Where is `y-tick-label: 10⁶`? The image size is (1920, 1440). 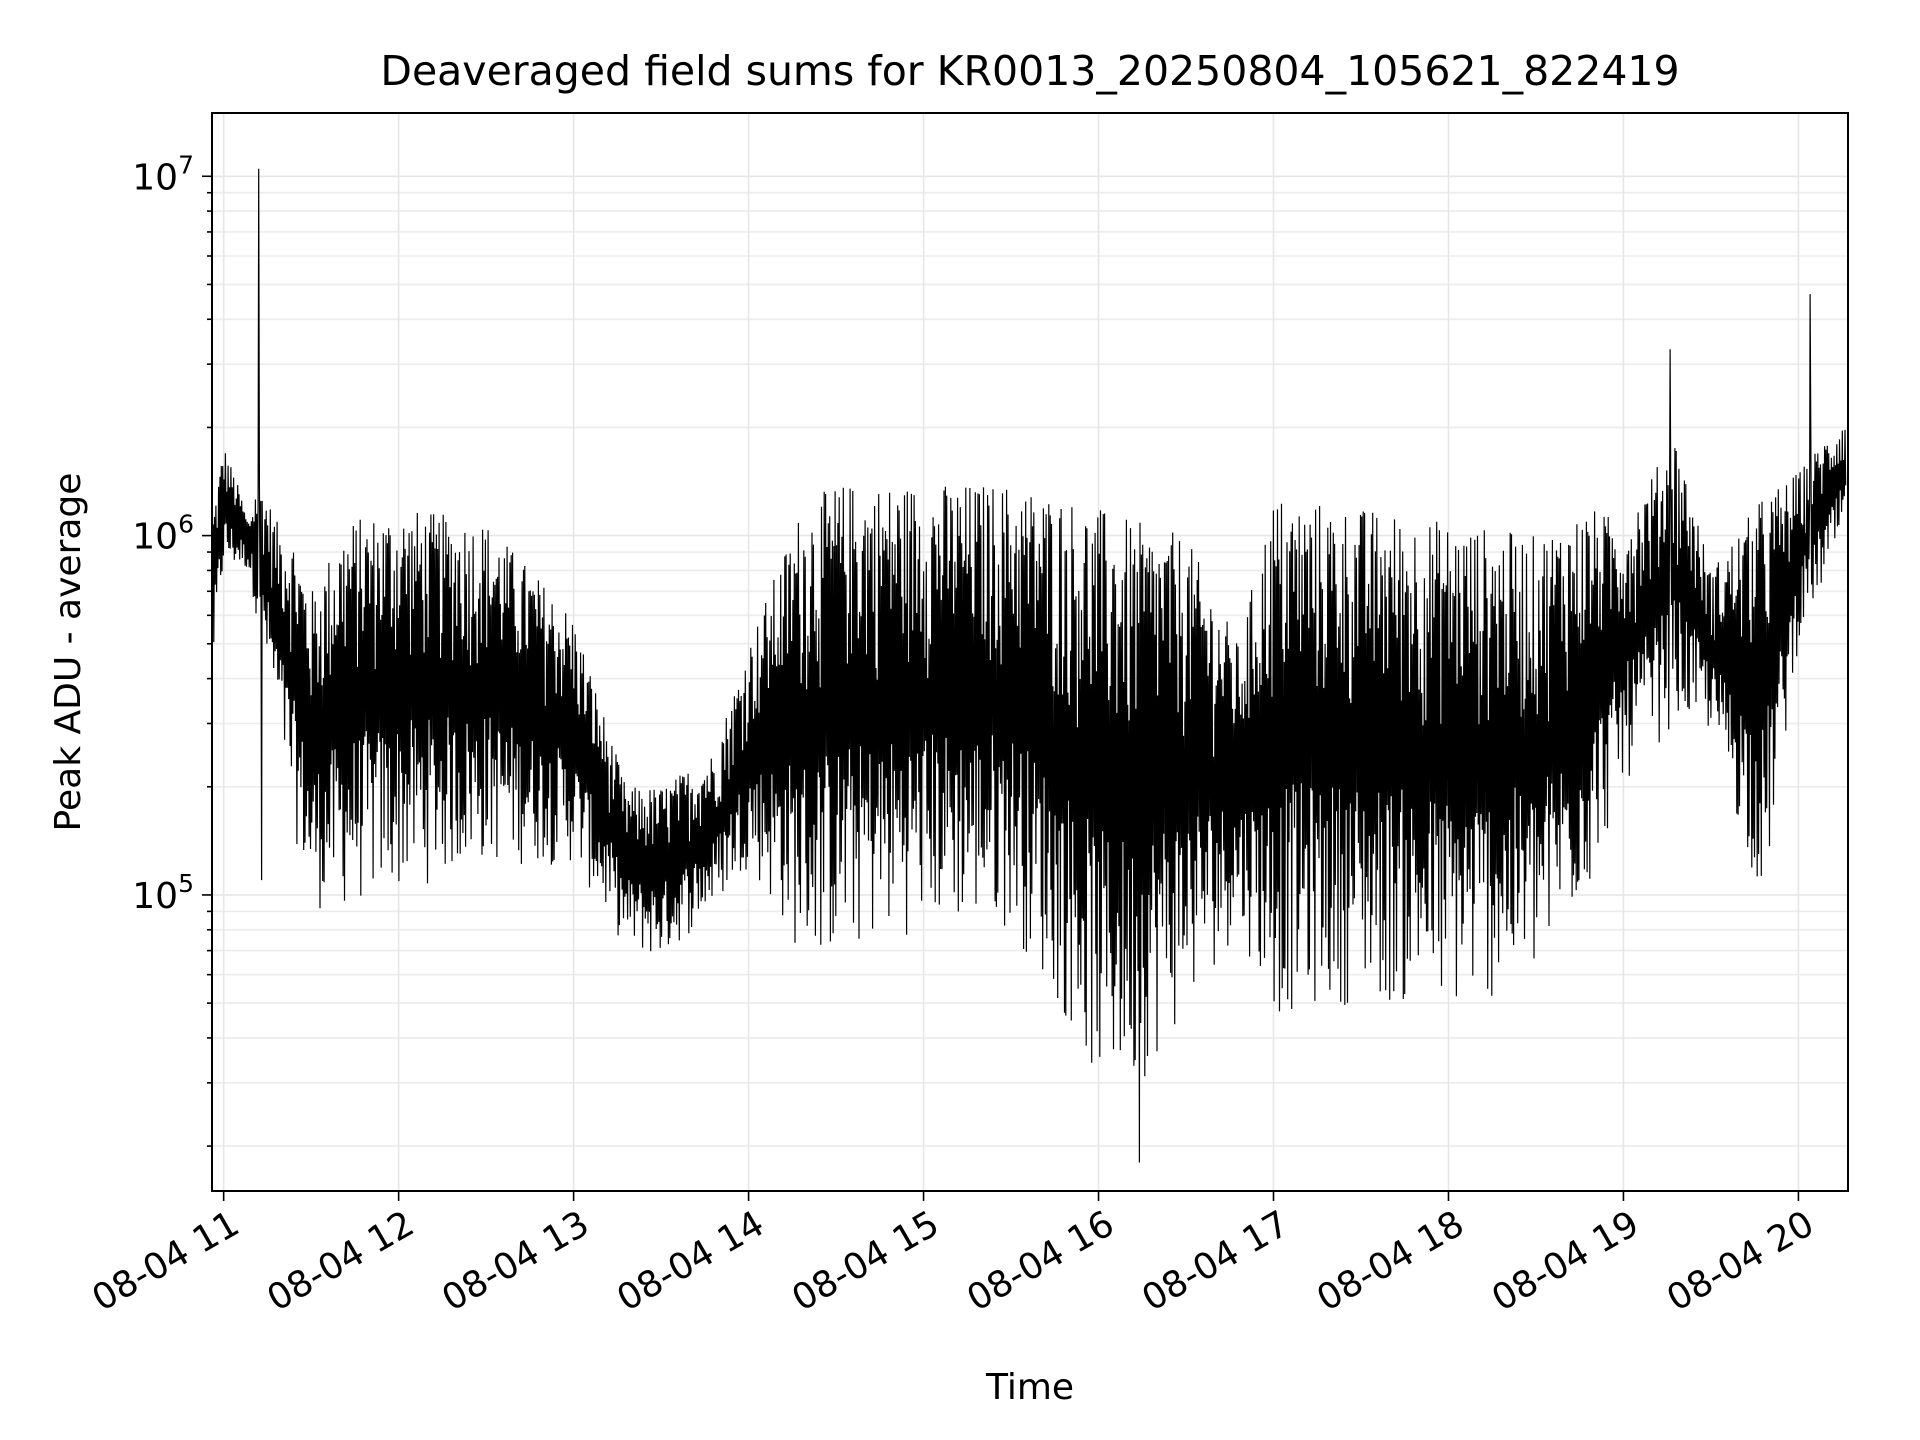
y-tick-label: 10⁶ is located at coordinates (163, 534).